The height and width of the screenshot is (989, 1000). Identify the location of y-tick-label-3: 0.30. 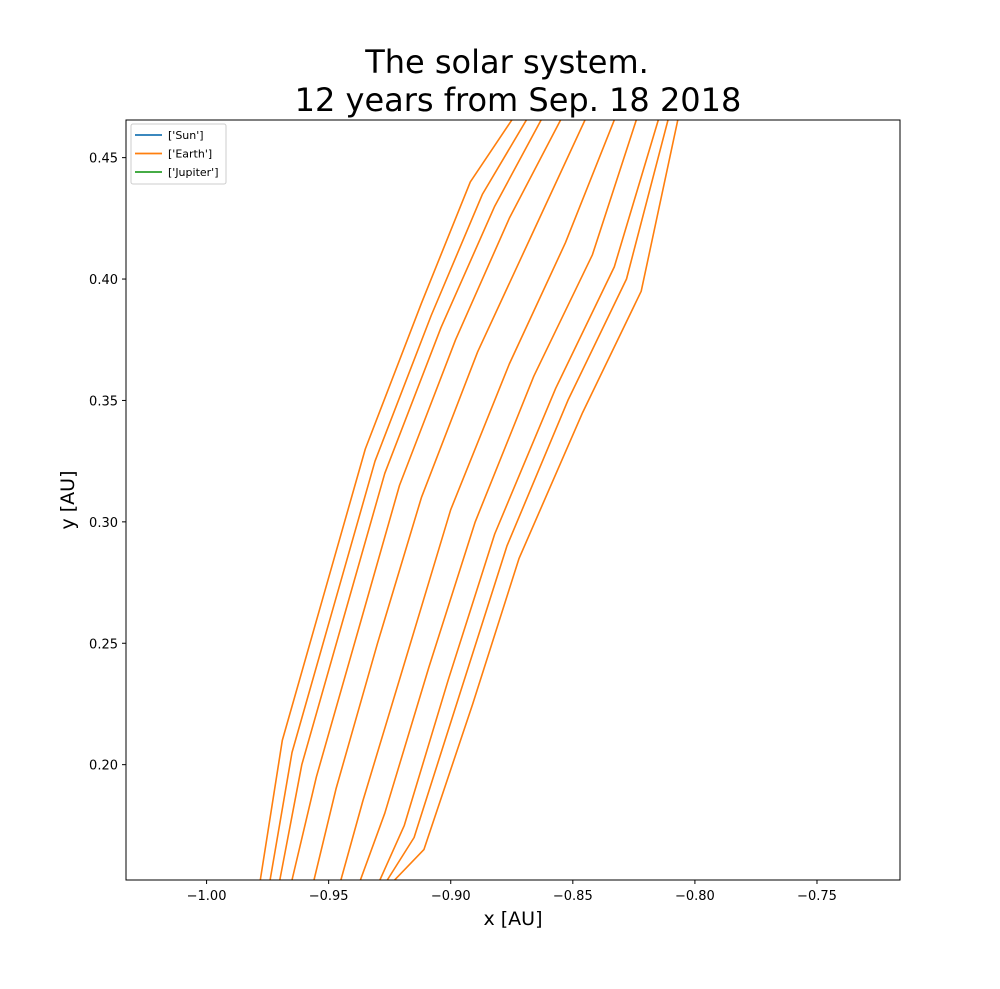
(103, 523).